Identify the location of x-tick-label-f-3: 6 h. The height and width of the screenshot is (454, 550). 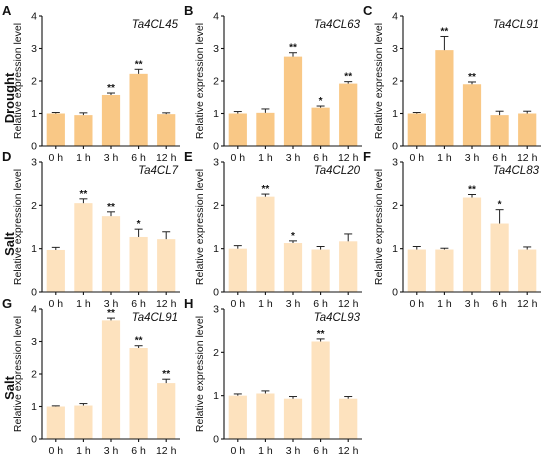
(499, 304).